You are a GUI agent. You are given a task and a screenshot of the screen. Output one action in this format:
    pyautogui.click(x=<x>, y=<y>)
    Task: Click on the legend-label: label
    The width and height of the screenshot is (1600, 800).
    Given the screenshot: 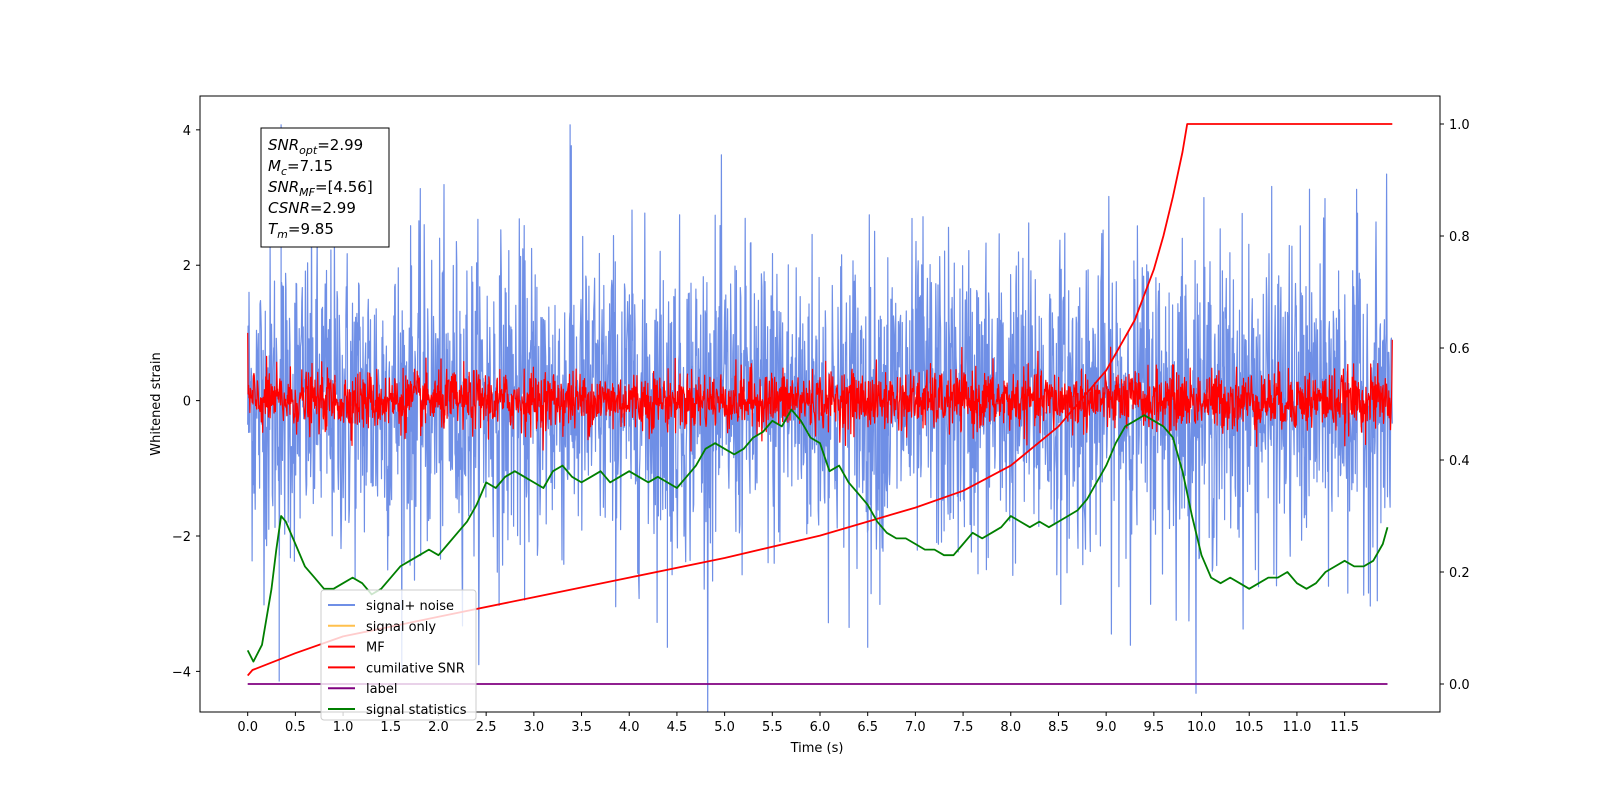 What is the action you would take?
    pyautogui.click(x=381, y=689)
    